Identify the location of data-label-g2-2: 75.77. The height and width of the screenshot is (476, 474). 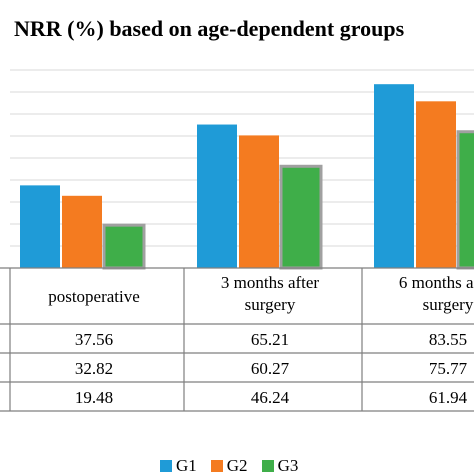
(448, 368).